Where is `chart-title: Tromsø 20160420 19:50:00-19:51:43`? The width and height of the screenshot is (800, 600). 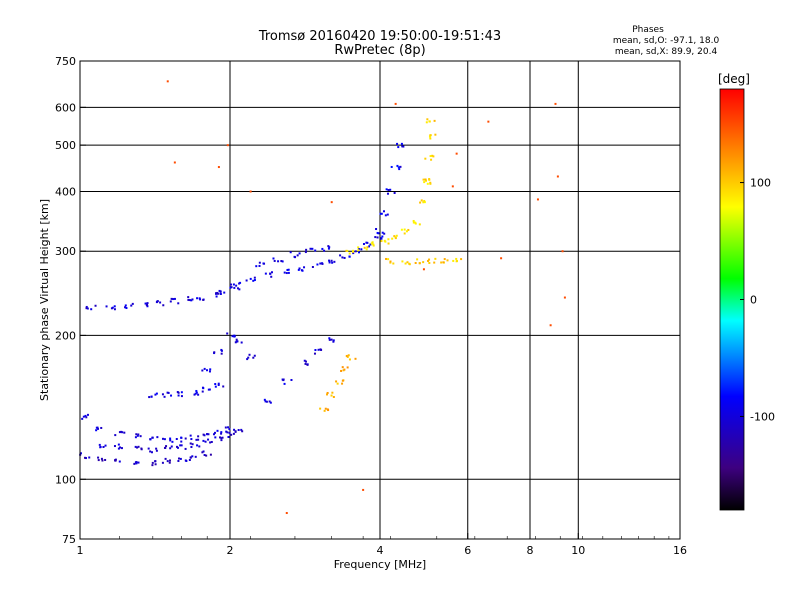
chart-title: Tromsø 20160420 19:50:00-19:51:43 is located at coordinates (379, 36).